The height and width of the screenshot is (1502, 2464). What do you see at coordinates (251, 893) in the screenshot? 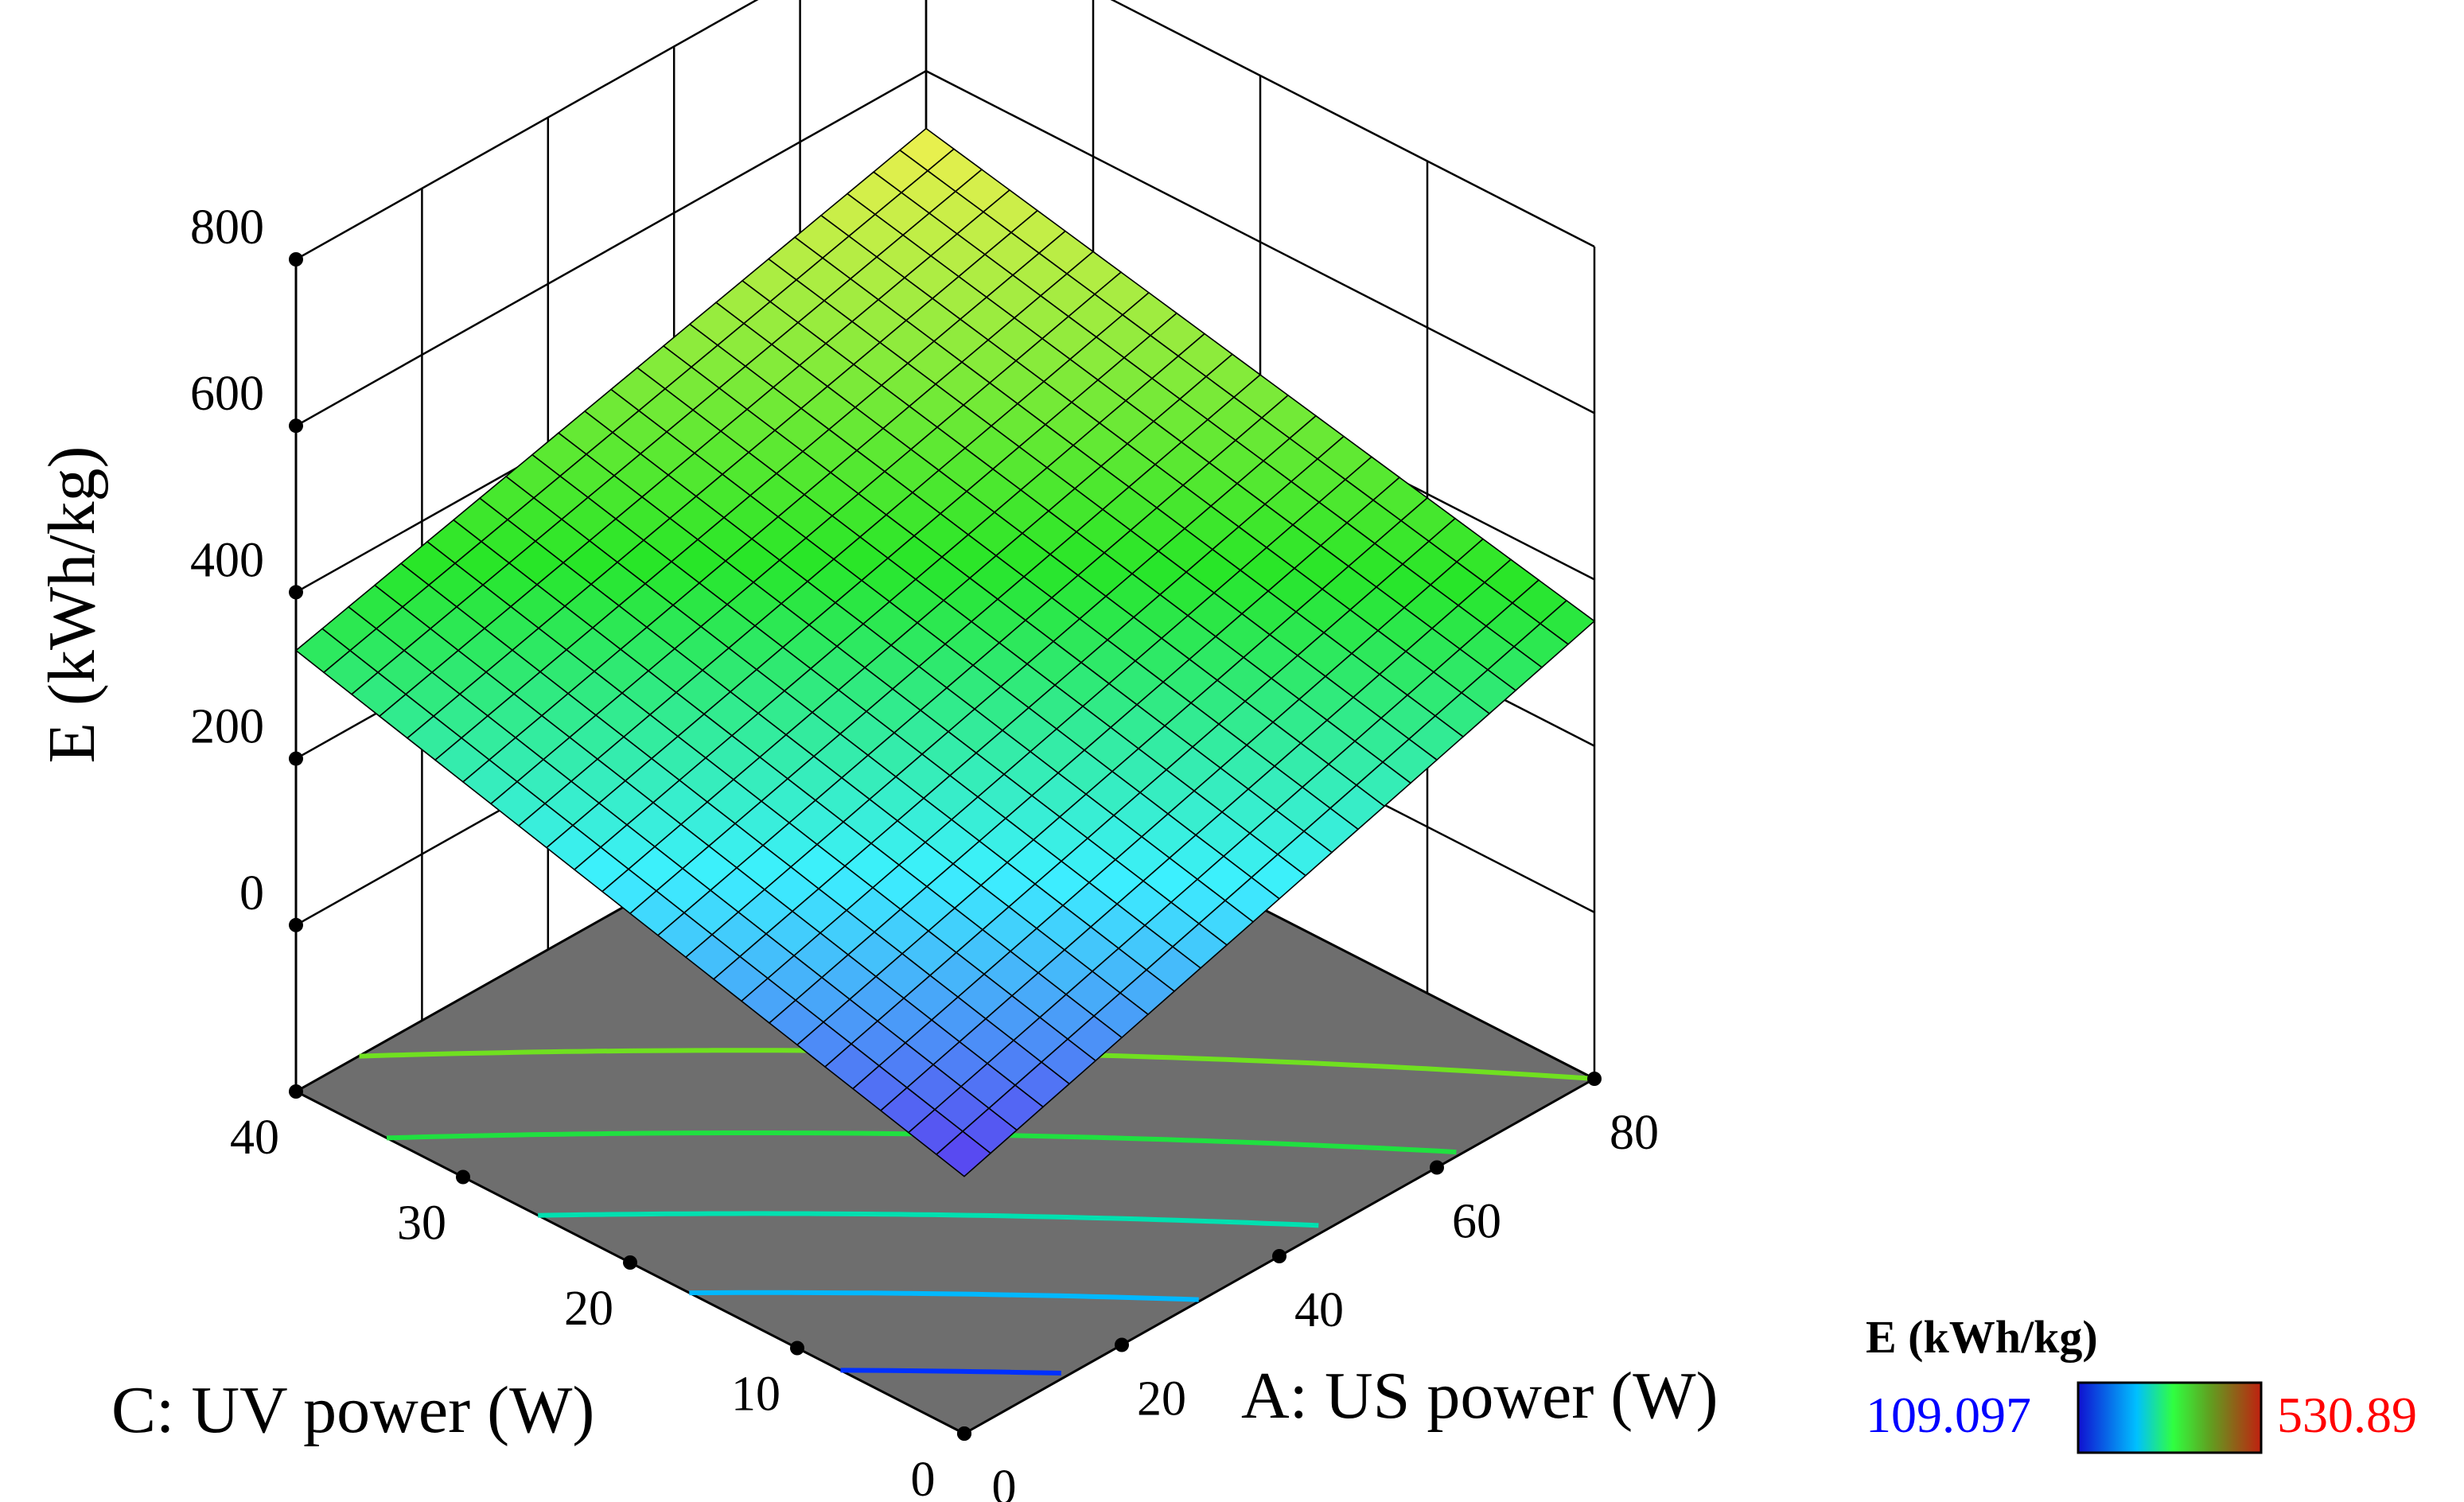
I see `z-tick-label: 0` at bounding box center [251, 893].